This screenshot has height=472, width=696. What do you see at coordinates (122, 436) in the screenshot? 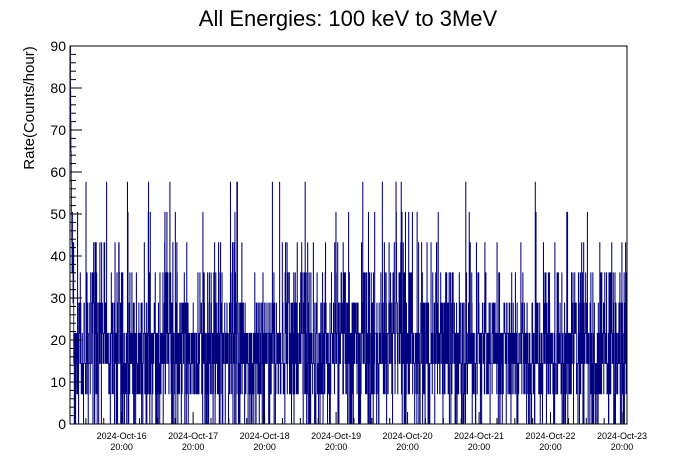
I see `x-tick-label-date: 2024-Oct-16` at bounding box center [122, 436].